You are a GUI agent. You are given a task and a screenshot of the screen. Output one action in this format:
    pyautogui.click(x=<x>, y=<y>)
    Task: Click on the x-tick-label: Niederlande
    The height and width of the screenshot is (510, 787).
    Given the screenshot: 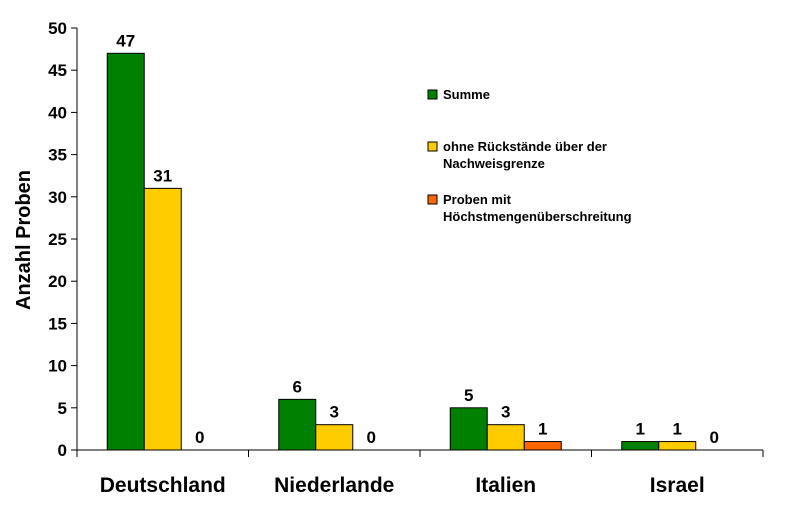 What is the action you would take?
    pyautogui.click(x=334, y=485)
    